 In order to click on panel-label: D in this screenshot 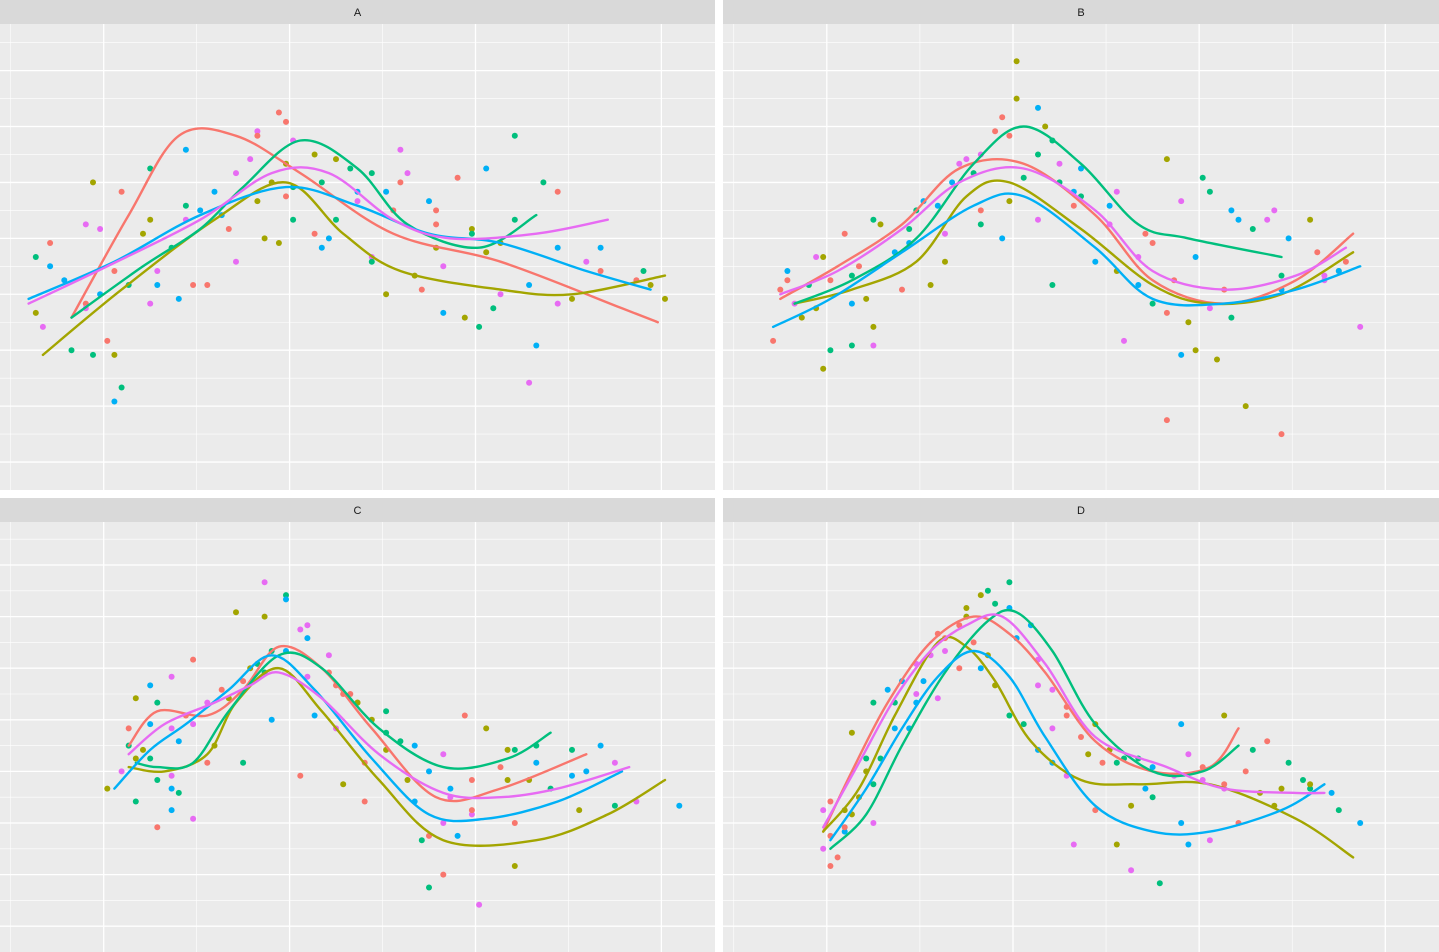, I will do `click(1081, 511)`.